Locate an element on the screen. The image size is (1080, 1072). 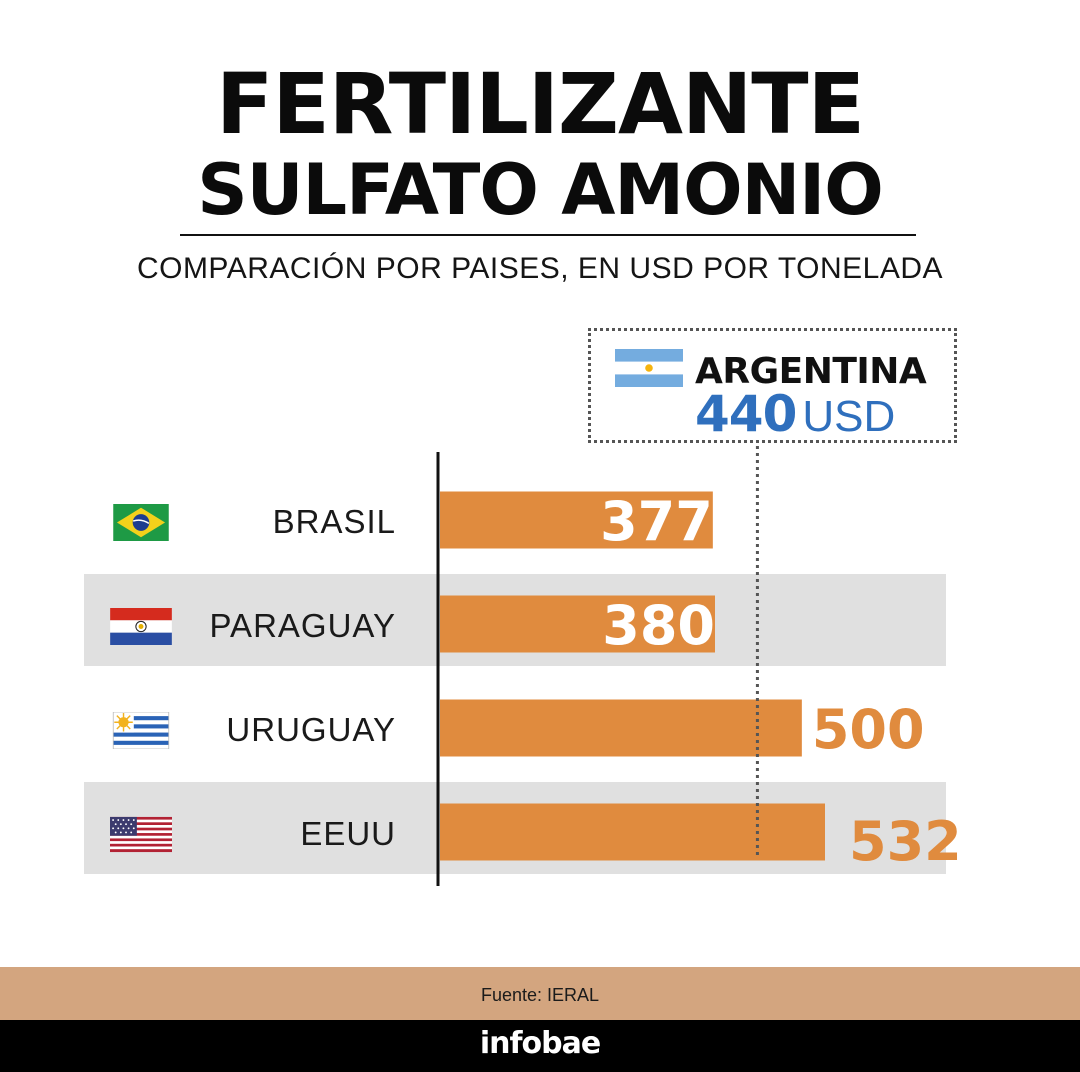
value-label: 532 is located at coordinates (905, 841).